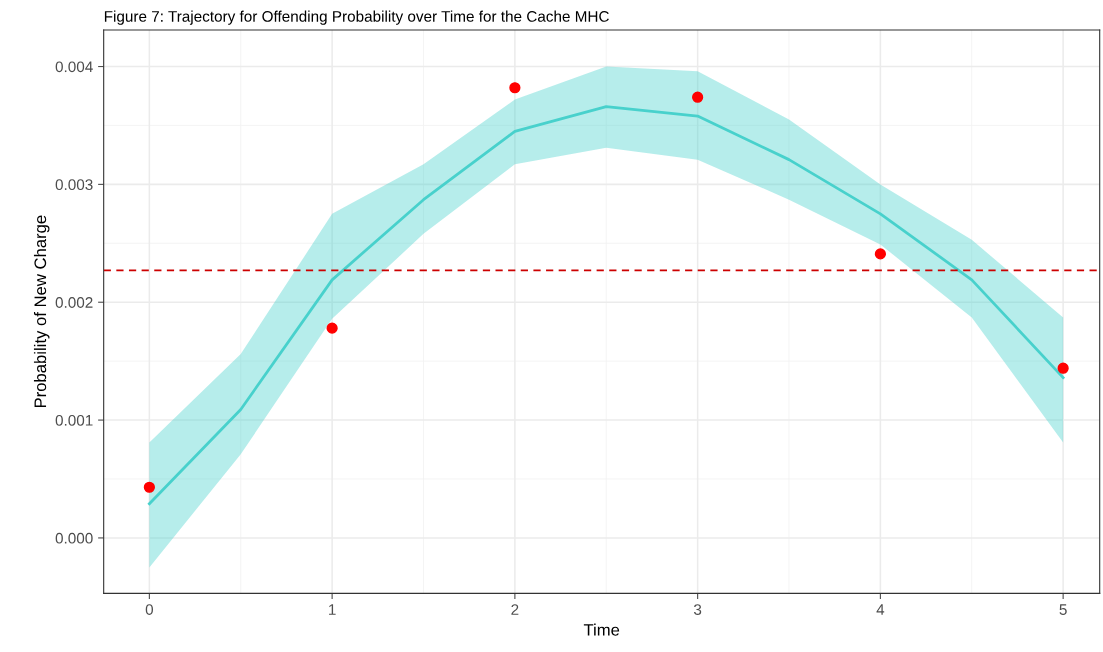 The height and width of the screenshot is (652, 1103). What do you see at coordinates (515, 609) in the screenshot?
I see `x-tick-label: 2` at bounding box center [515, 609].